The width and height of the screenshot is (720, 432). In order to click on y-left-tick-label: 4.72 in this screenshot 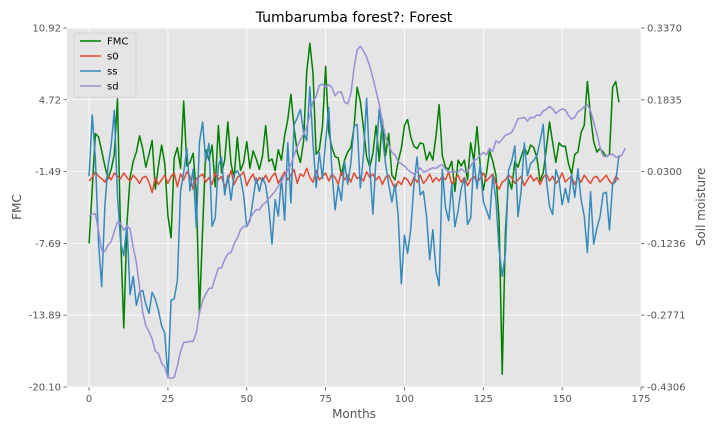, I will do `click(50, 100)`.